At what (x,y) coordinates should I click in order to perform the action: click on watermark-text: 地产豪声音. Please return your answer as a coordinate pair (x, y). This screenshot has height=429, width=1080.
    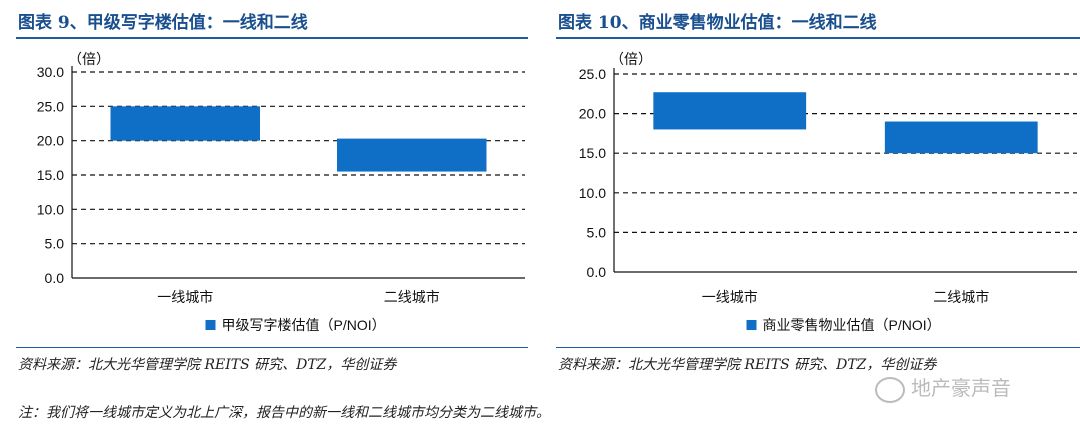
    Looking at the image, I should click on (961, 388).